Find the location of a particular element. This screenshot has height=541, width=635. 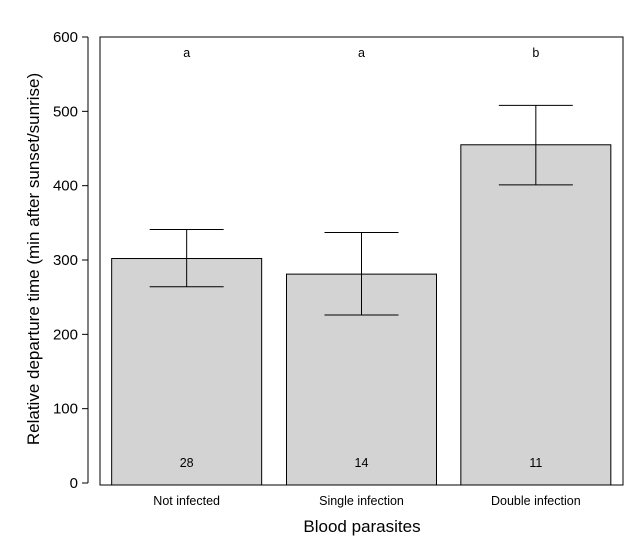

x-tick-label: Single infection is located at coordinates (361, 501).